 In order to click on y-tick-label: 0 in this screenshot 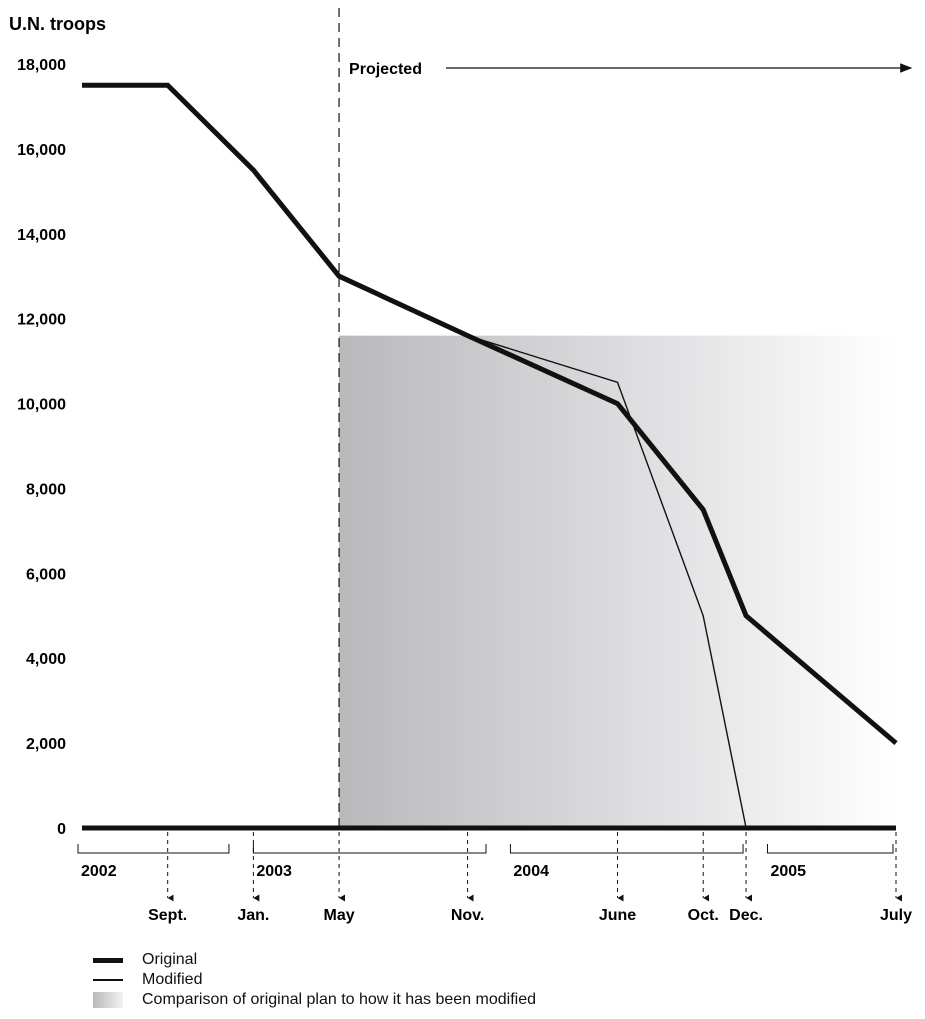, I will do `click(61, 829)`.